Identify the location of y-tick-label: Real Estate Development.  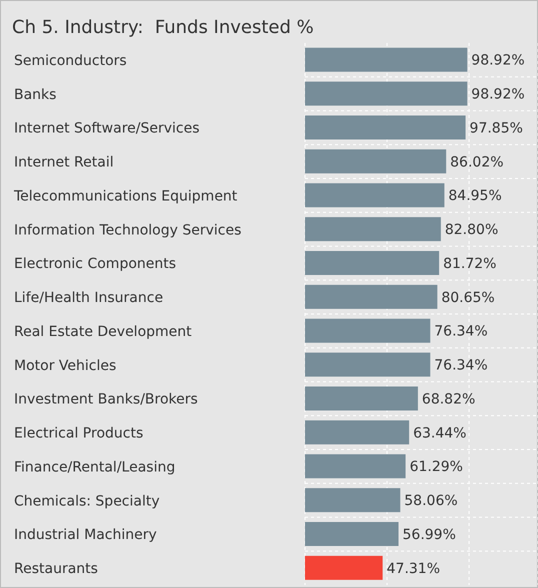
(103, 332).